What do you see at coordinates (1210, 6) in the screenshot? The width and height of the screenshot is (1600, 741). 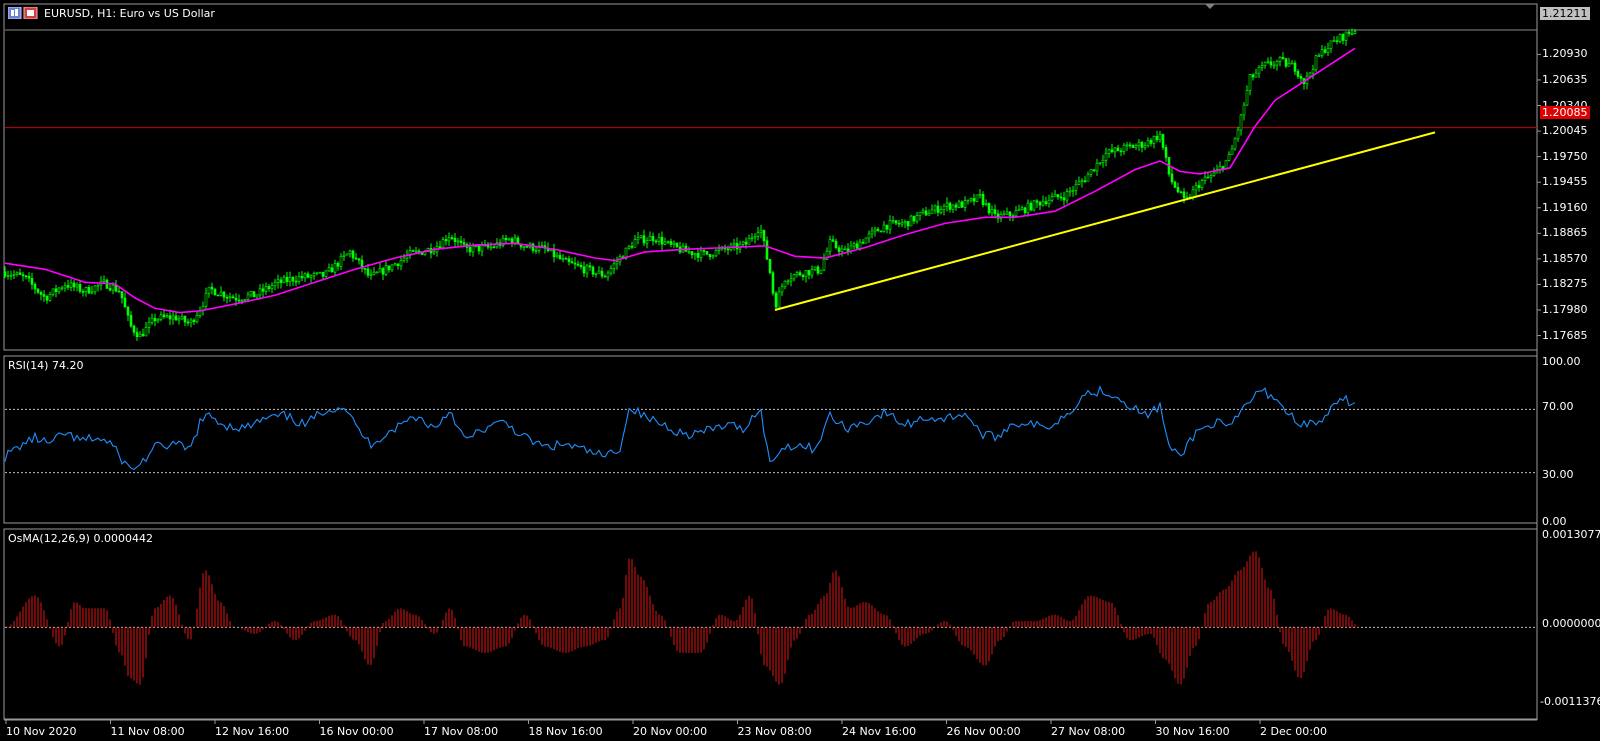 I see `shift-marker-icon` at bounding box center [1210, 6].